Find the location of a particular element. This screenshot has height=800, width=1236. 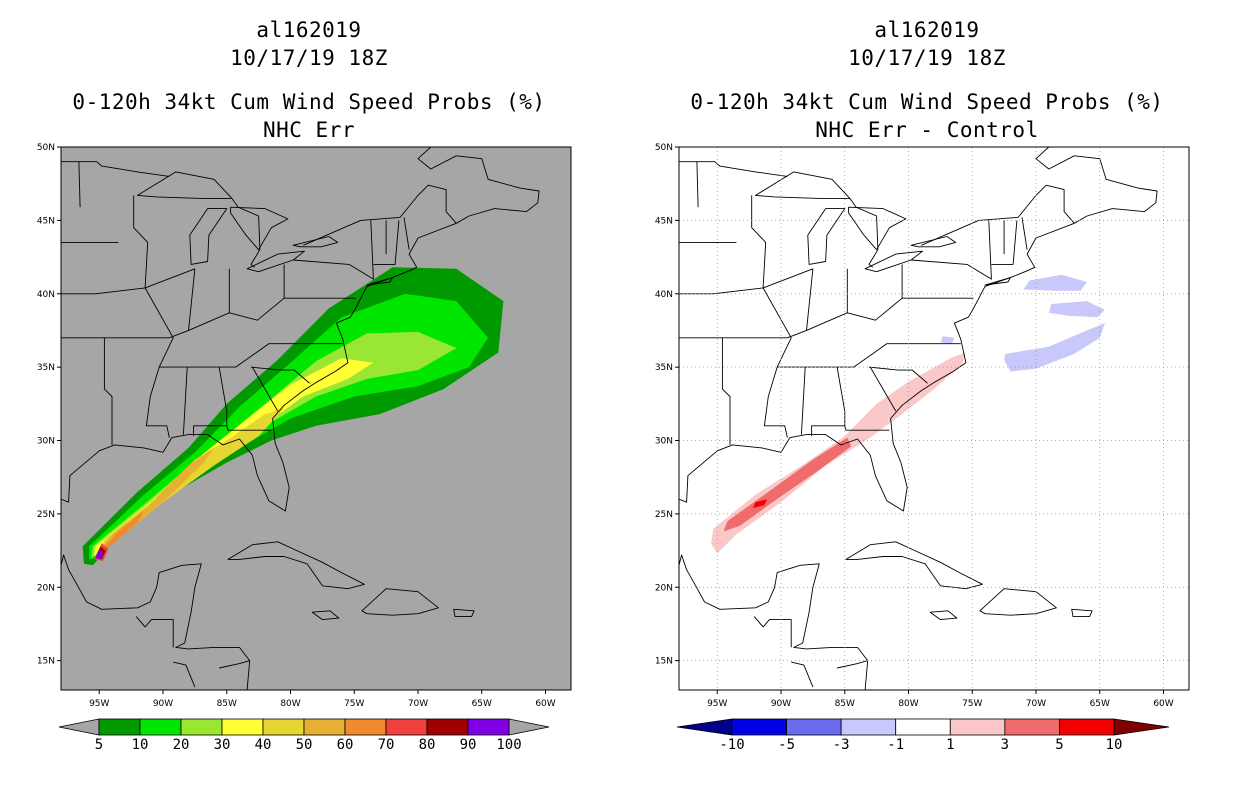

lat-tick-label: 50N is located at coordinates (46, 148).